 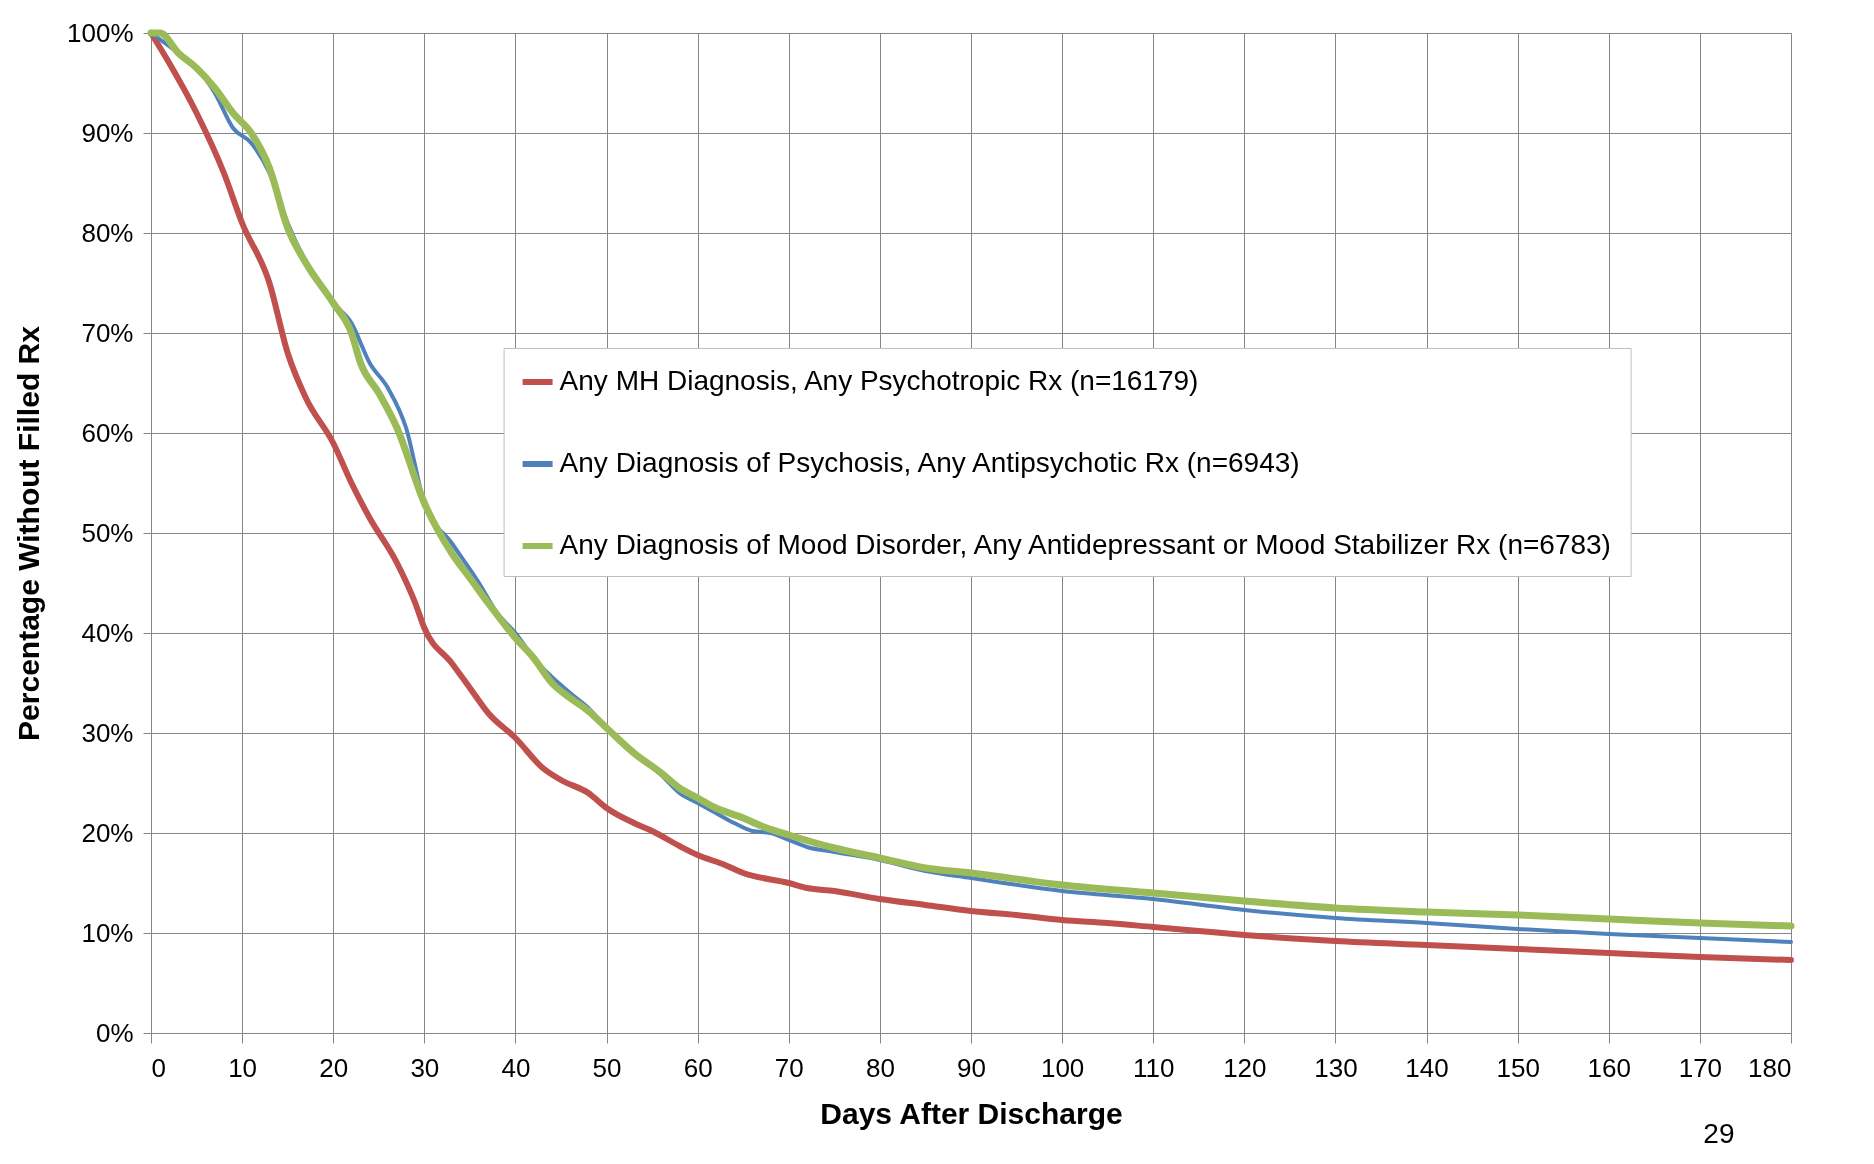 I want to click on x-tick-label: 110, so click(x=1154, y=1067).